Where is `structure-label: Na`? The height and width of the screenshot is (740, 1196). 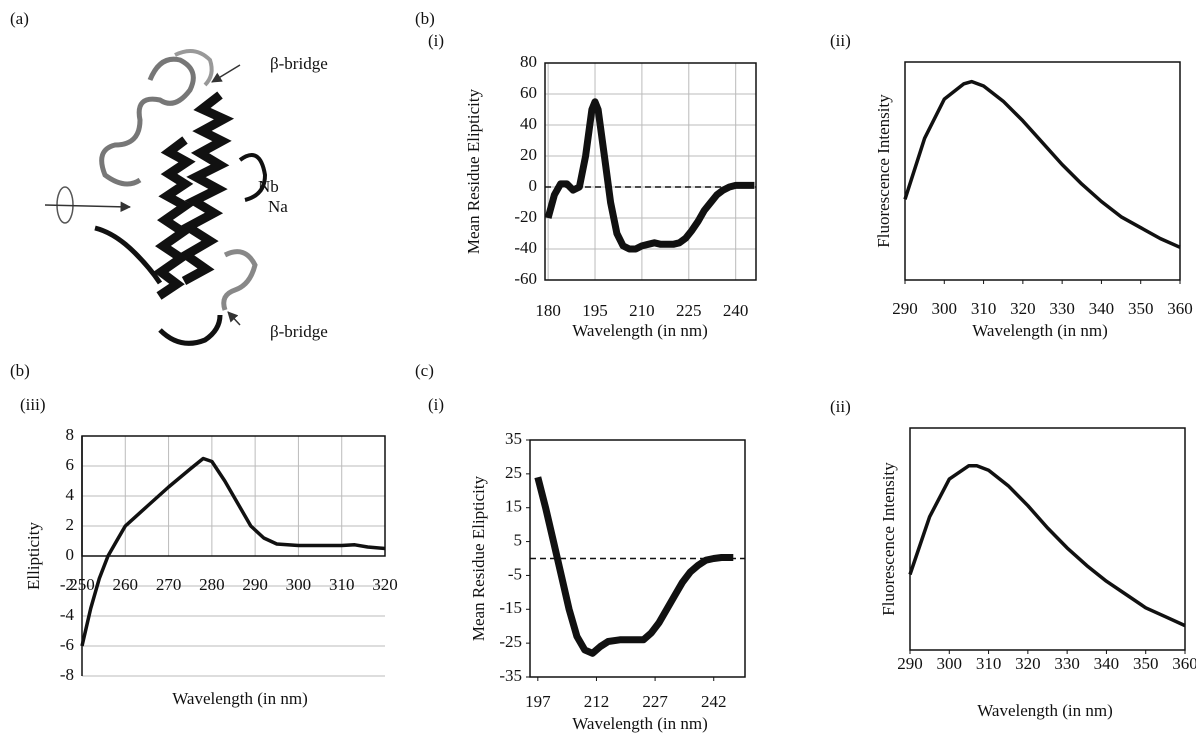 structure-label: Na is located at coordinates (278, 206).